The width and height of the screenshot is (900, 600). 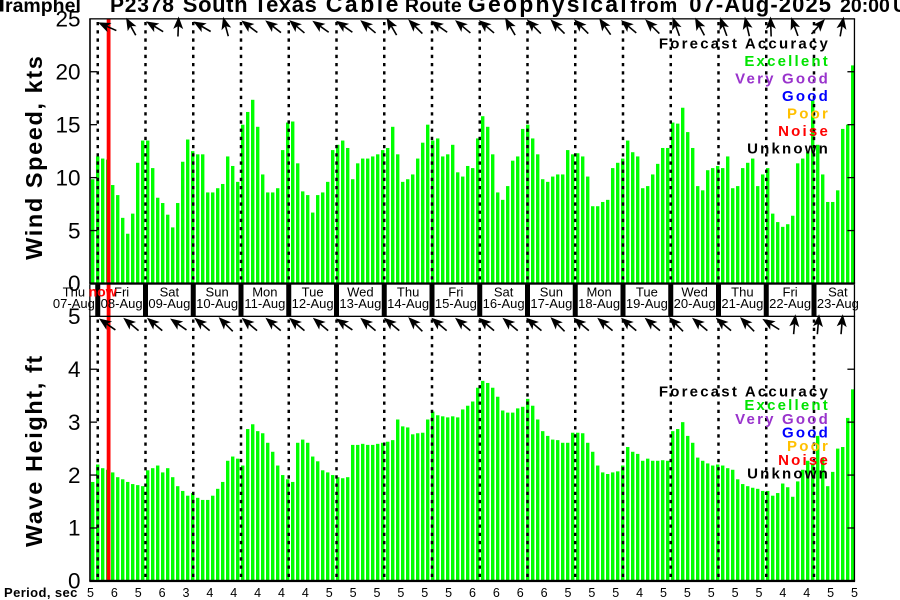 What do you see at coordinates (74, 475) in the screenshot?
I see `svg-text: 2` at bounding box center [74, 475].